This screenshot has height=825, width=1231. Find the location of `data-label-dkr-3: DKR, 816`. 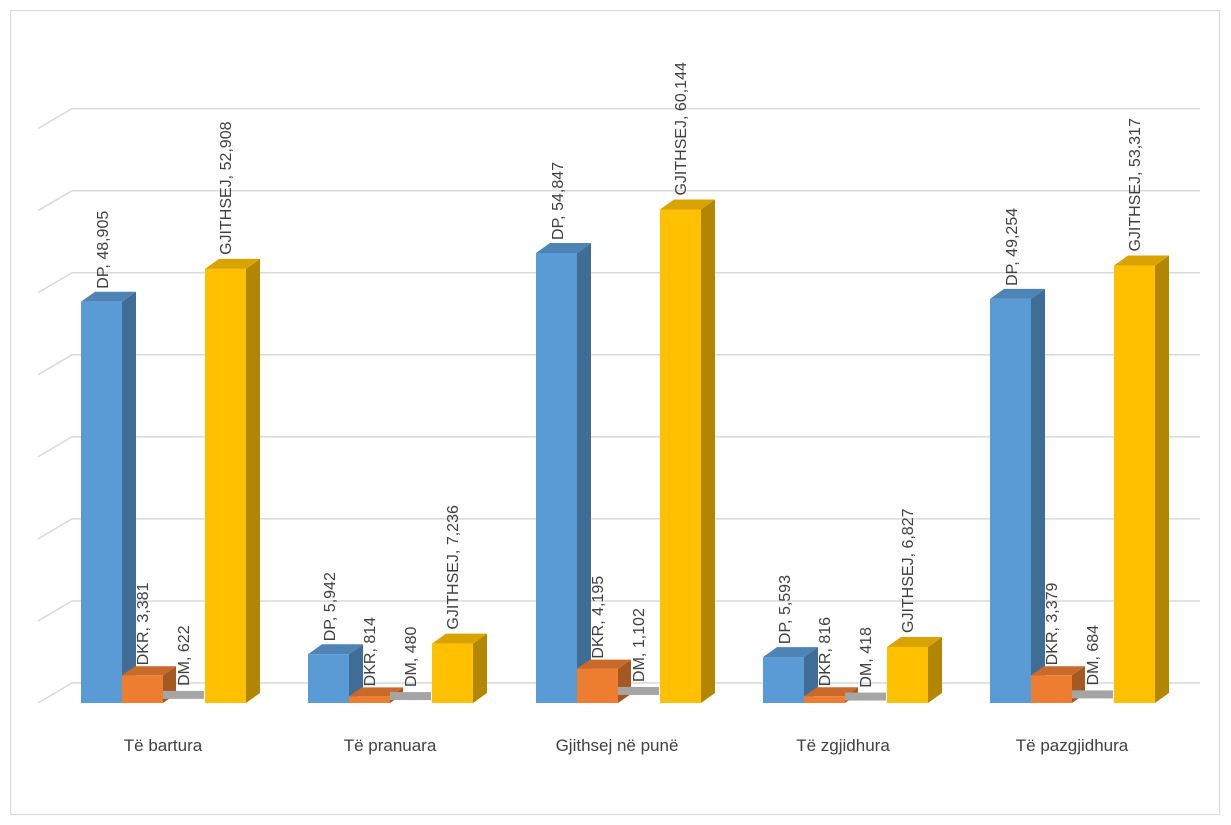

data-label-dkr-3: DKR, 816 is located at coordinates (825, 651).